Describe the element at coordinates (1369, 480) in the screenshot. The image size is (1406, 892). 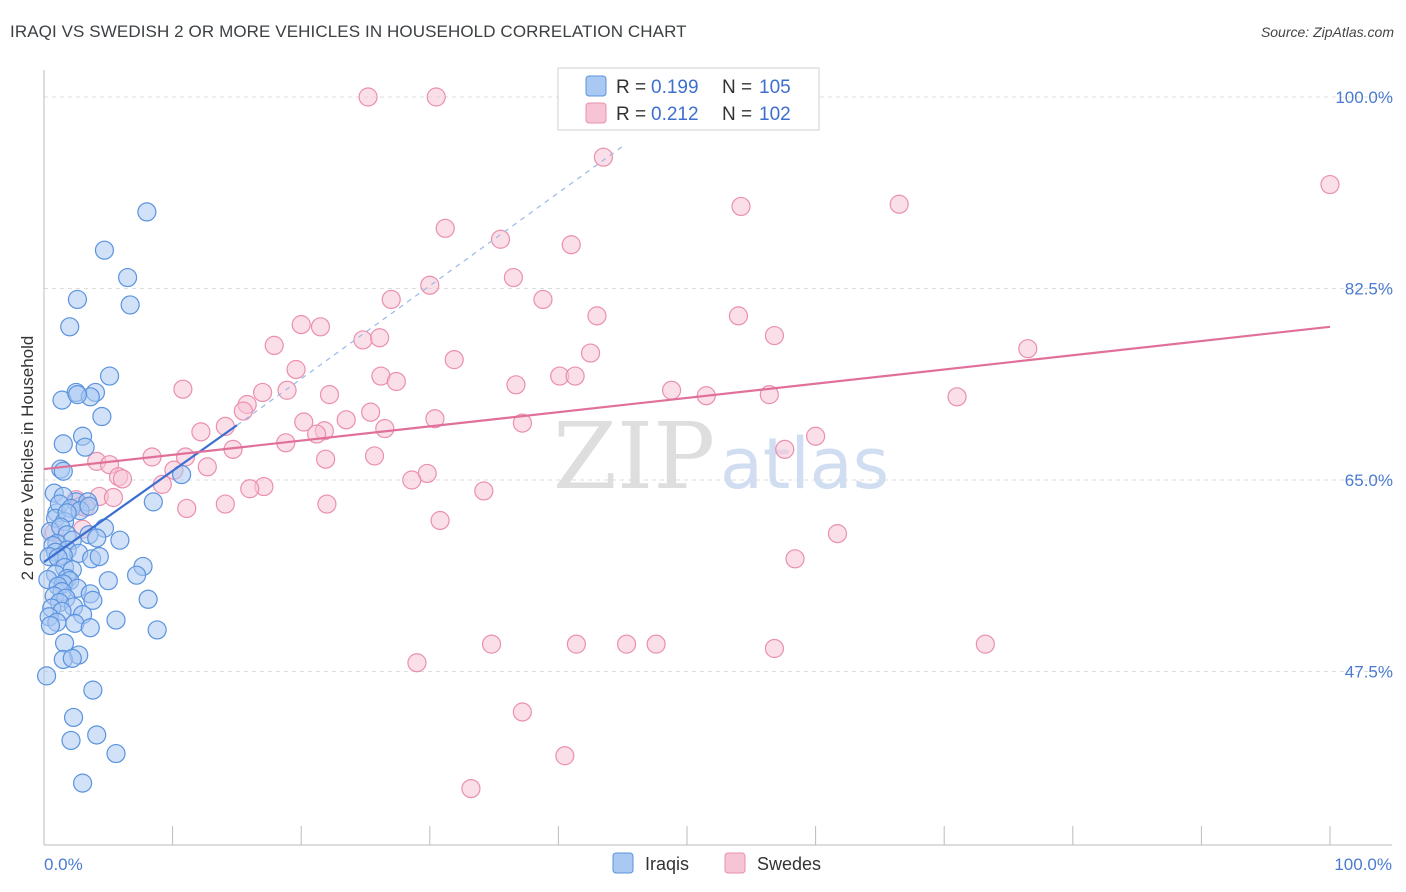
I see `y-tick-label-65: 65.0%` at that location.